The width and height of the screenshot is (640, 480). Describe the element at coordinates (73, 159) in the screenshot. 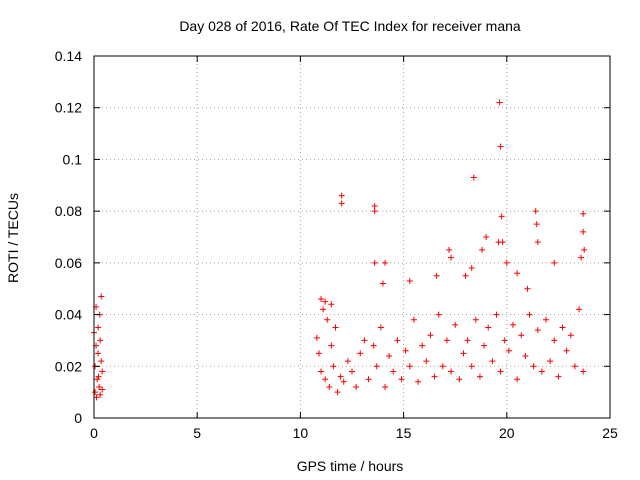

I see `y-tick-label: 0.1` at that location.